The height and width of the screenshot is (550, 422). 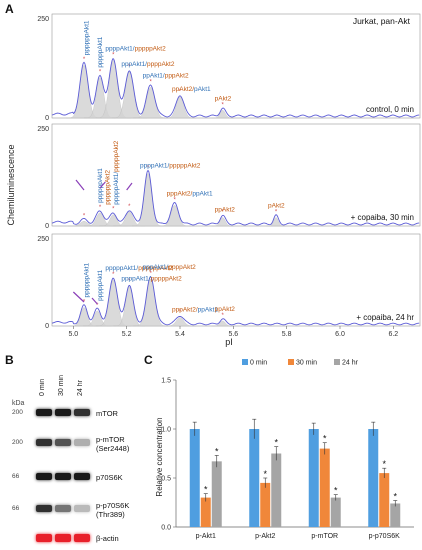 I want to click on category-label: p-Akt1, so click(x=206, y=536).